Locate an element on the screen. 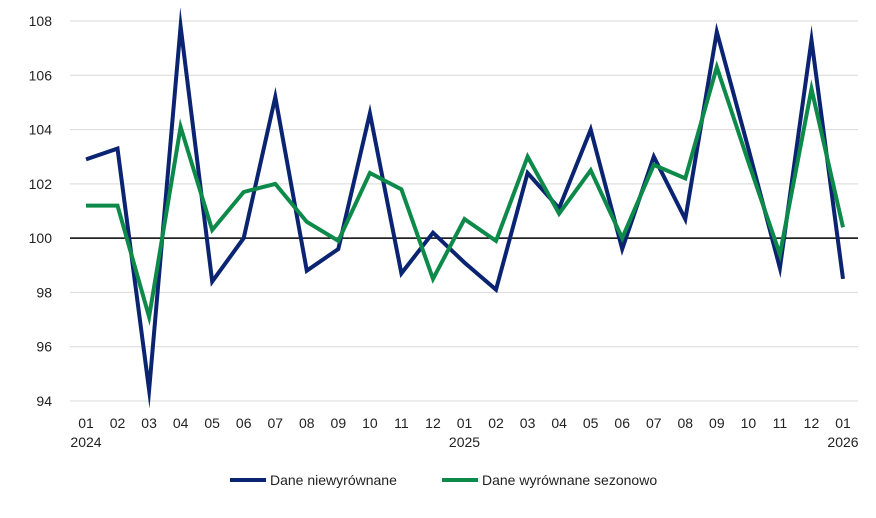 The width and height of the screenshot is (876, 518). y-tick-label-100: 100 is located at coordinates (41, 238).